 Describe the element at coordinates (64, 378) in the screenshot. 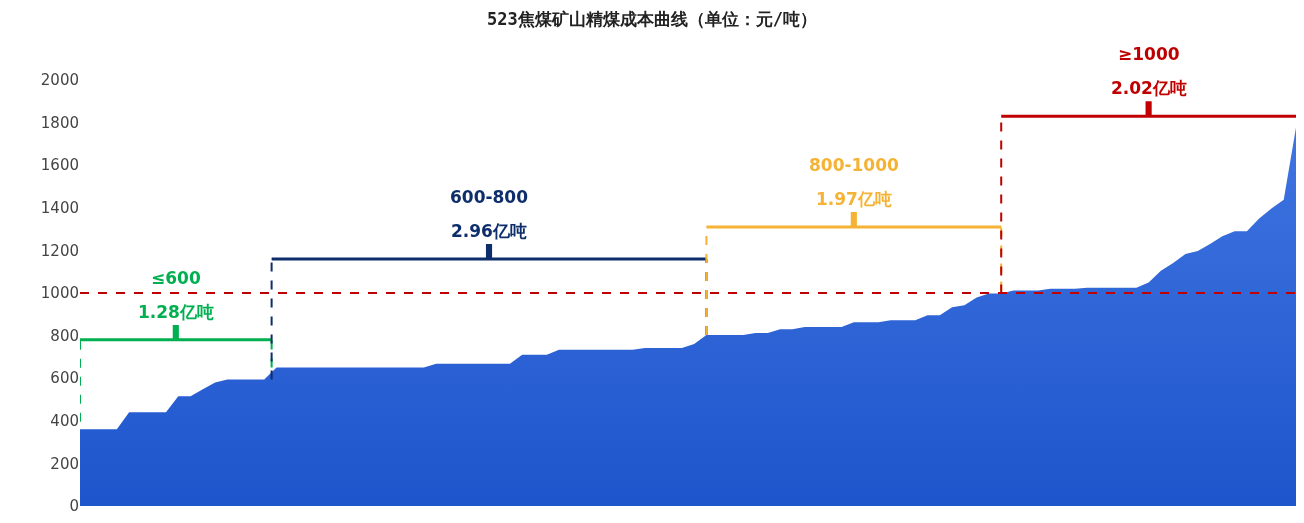

I see `y-tick-label: 600` at that location.